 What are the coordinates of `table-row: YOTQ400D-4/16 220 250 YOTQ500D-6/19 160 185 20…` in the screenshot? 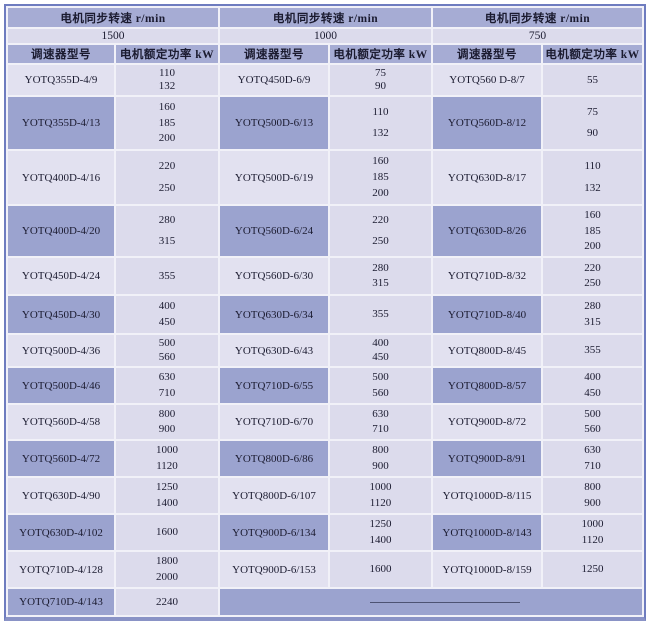 It's located at (325, 177).